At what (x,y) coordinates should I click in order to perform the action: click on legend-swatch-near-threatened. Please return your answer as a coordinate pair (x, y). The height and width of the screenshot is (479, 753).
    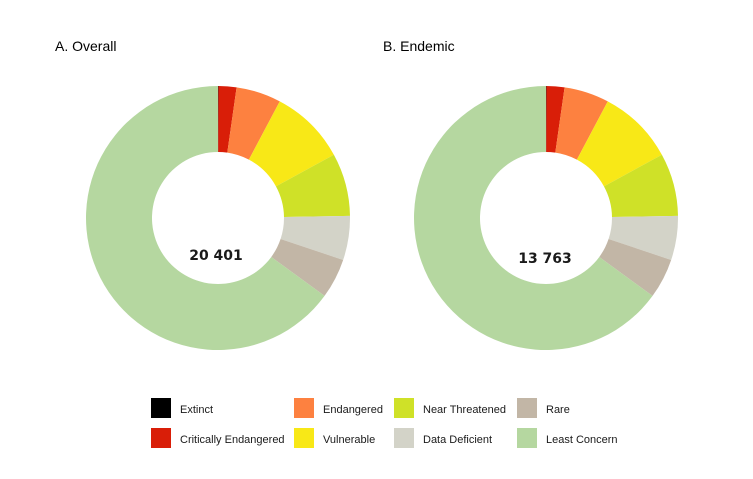
    Looking at the image, I should click on (404, 408).